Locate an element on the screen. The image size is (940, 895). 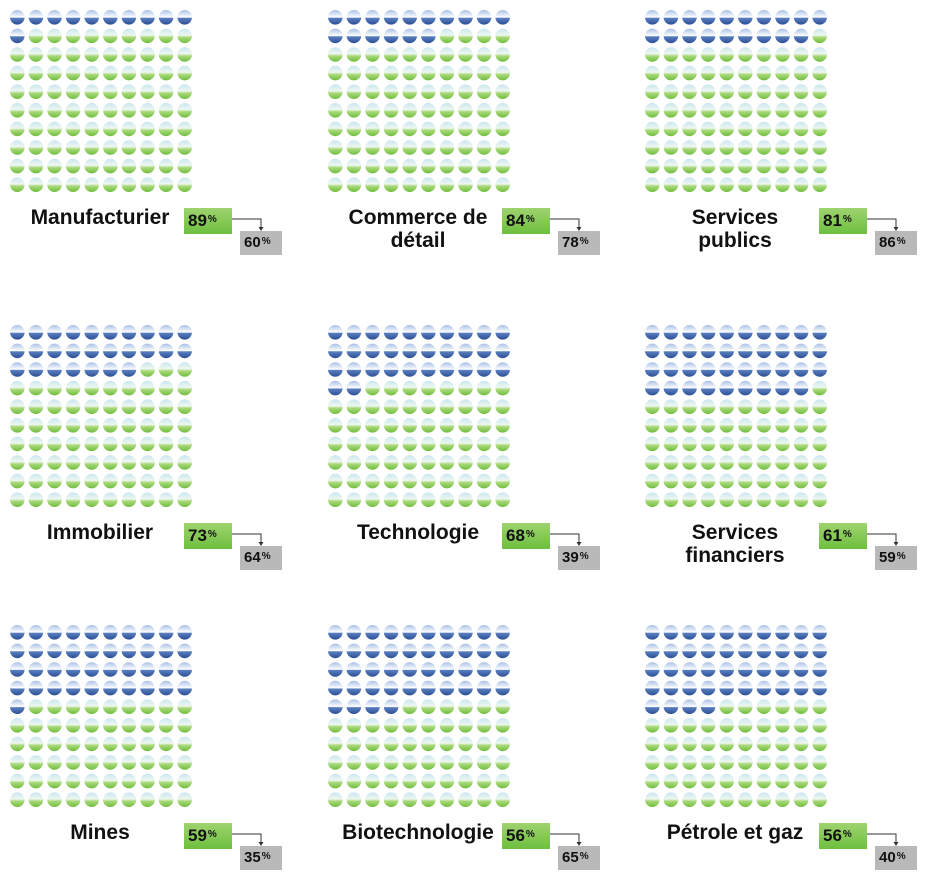
category-label: Manufacturier is located at coordinates (100, 217).